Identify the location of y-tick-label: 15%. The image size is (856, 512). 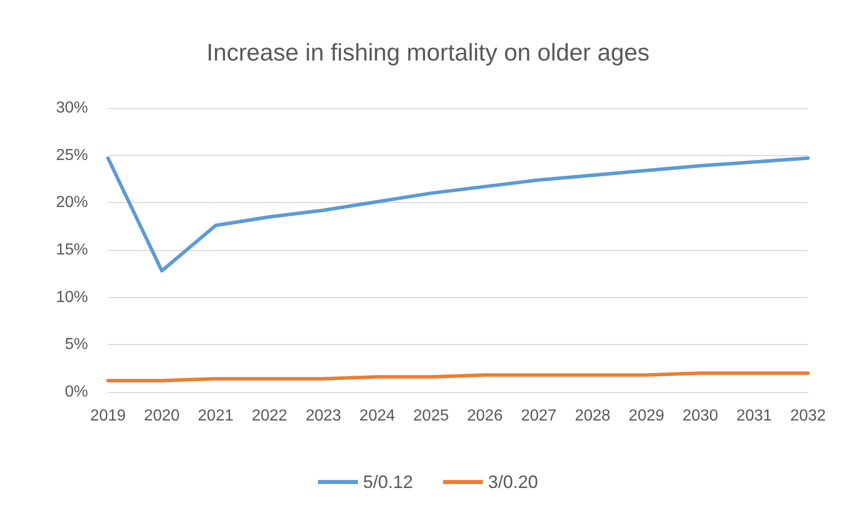
(72, 250).